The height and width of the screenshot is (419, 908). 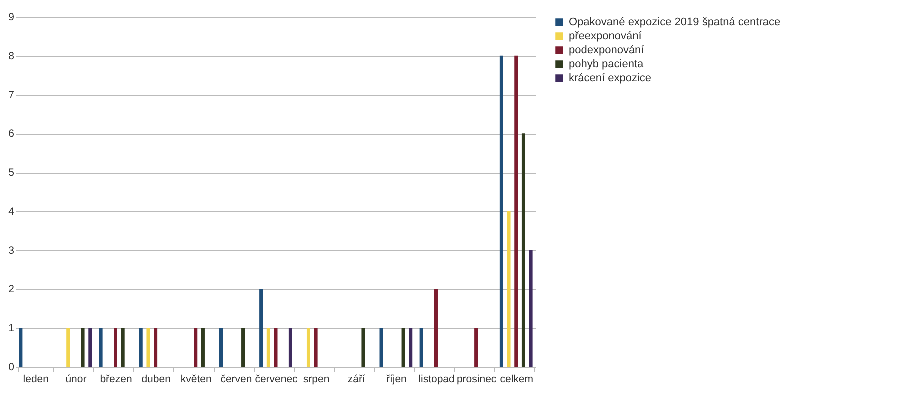 I want to click on x-tick-label: listopad, so click(x=436, y=380).